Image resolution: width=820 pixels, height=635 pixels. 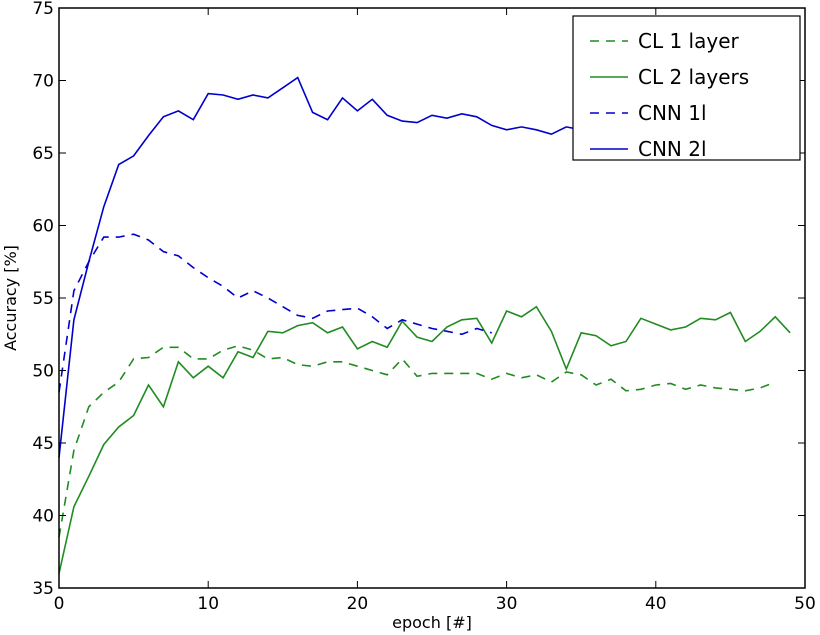 I want to click on y-axis-label: Accuracy [%], so click(x=10, y=298).